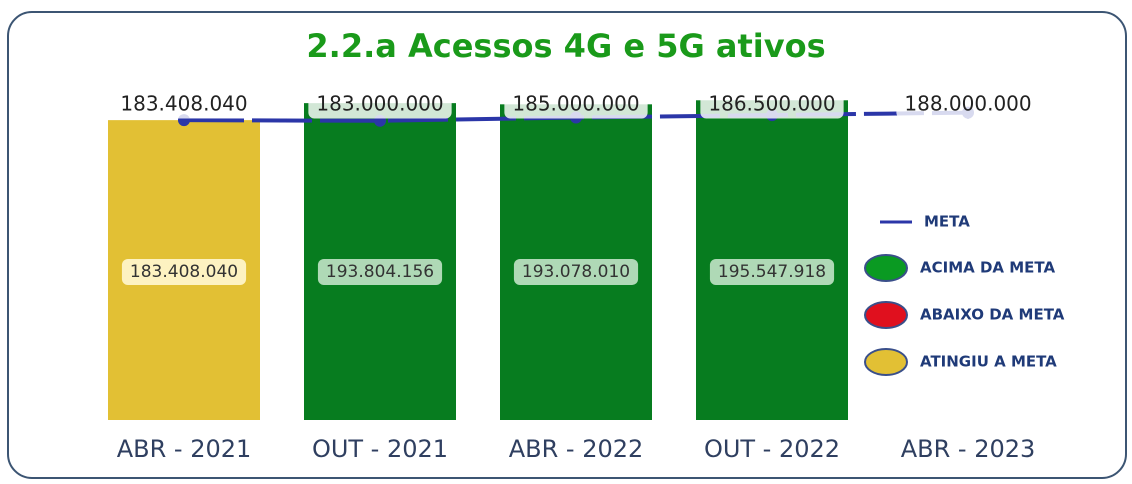 The image size is (1132, 484). Describe the element at coordinates (565, 46) in the screenshot. I see `chart-title: 2.2.a Acessos 4G e 5G ativos` at that location.